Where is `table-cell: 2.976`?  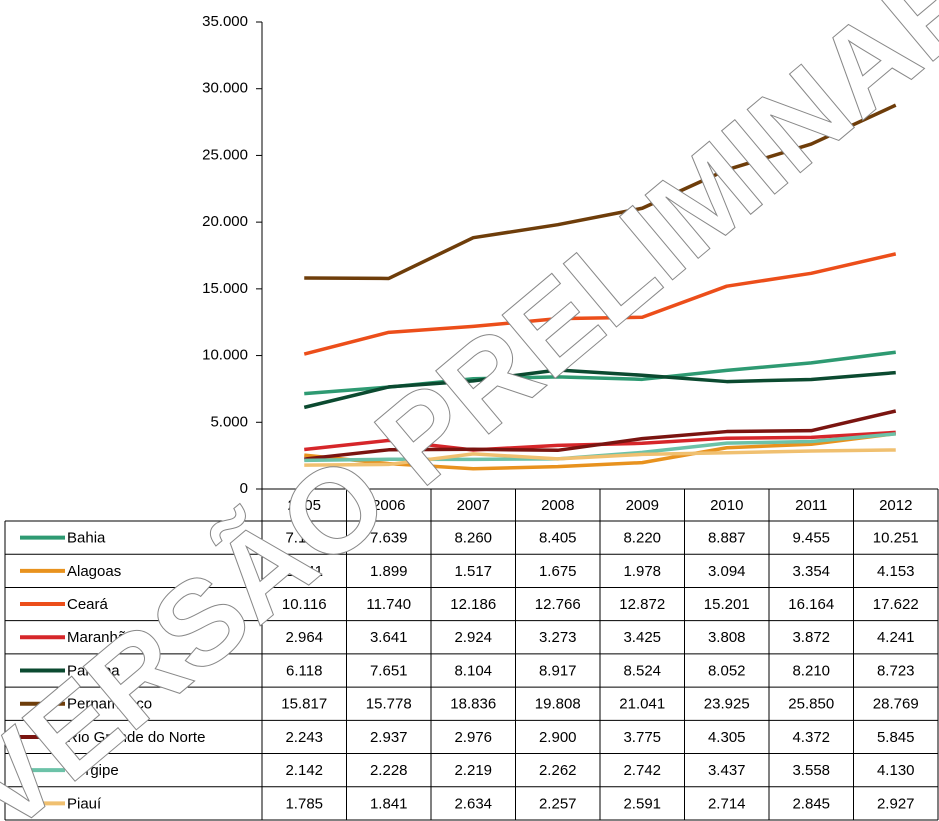 table-cell: 2.976 is located at coordinates (473, 737).